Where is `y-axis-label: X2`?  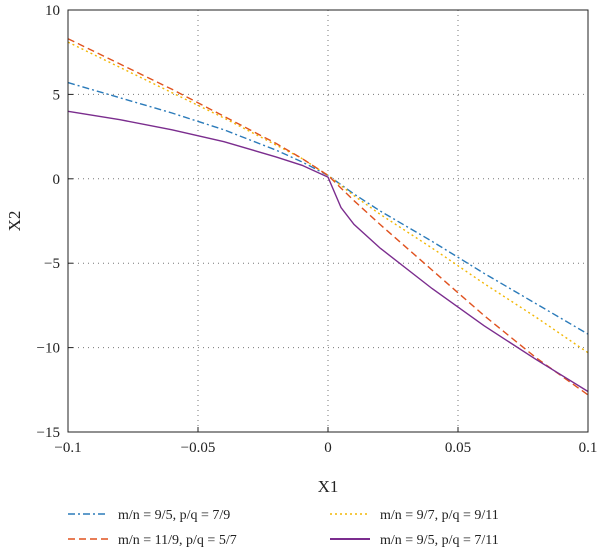 y-axis-label: X2 is located at coordinates (14, 221).